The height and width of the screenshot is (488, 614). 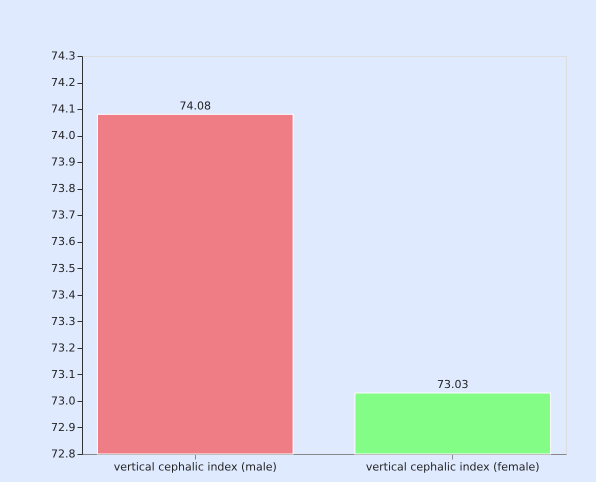 I want to click on y-tick-label: 73.9, so click(x=63, y=162).